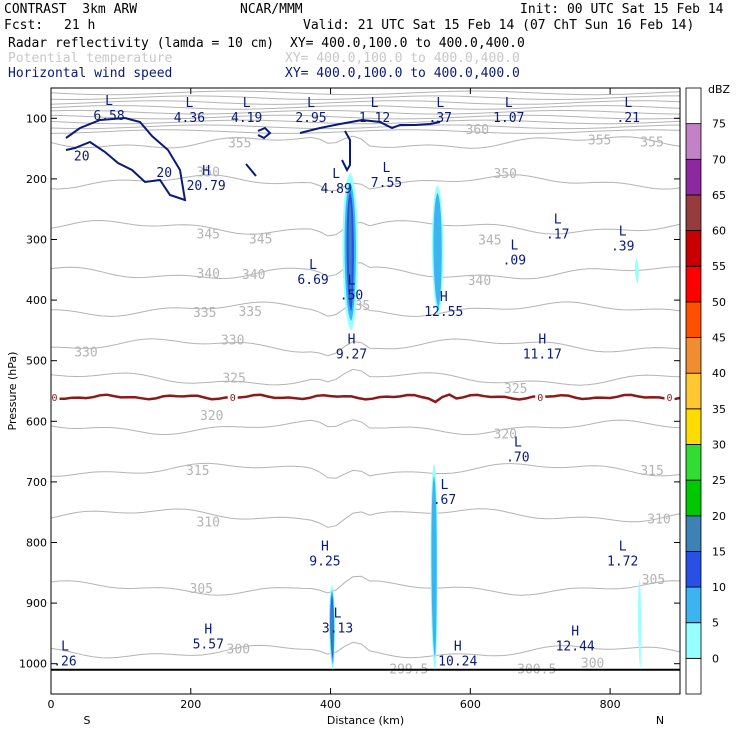 The height and width of the screenshot is (740, 740). What do you see at coordinates (719, 444) in the screenshot?
I see `colorbar-level-label: 30` at bounding box center [719, 444].